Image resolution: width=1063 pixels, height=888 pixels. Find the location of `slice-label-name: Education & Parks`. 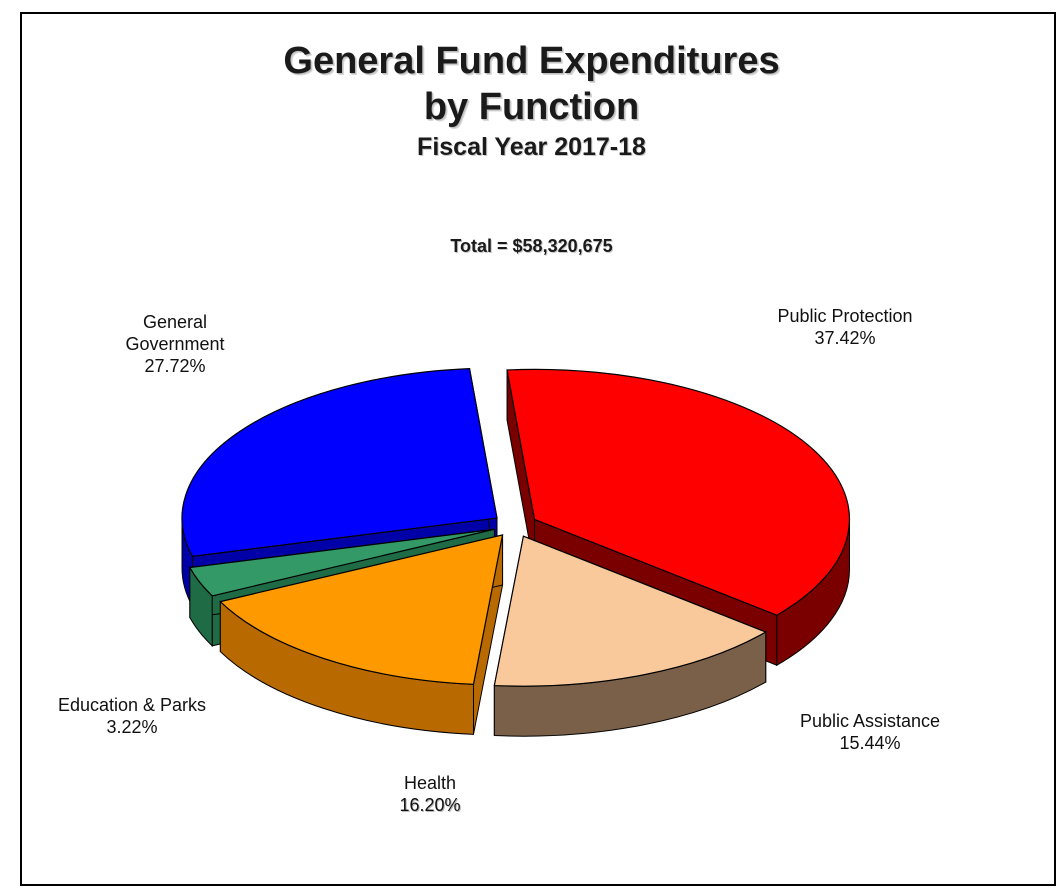

slice-label-name: Education & Parks is located at coordinates (132, 705).